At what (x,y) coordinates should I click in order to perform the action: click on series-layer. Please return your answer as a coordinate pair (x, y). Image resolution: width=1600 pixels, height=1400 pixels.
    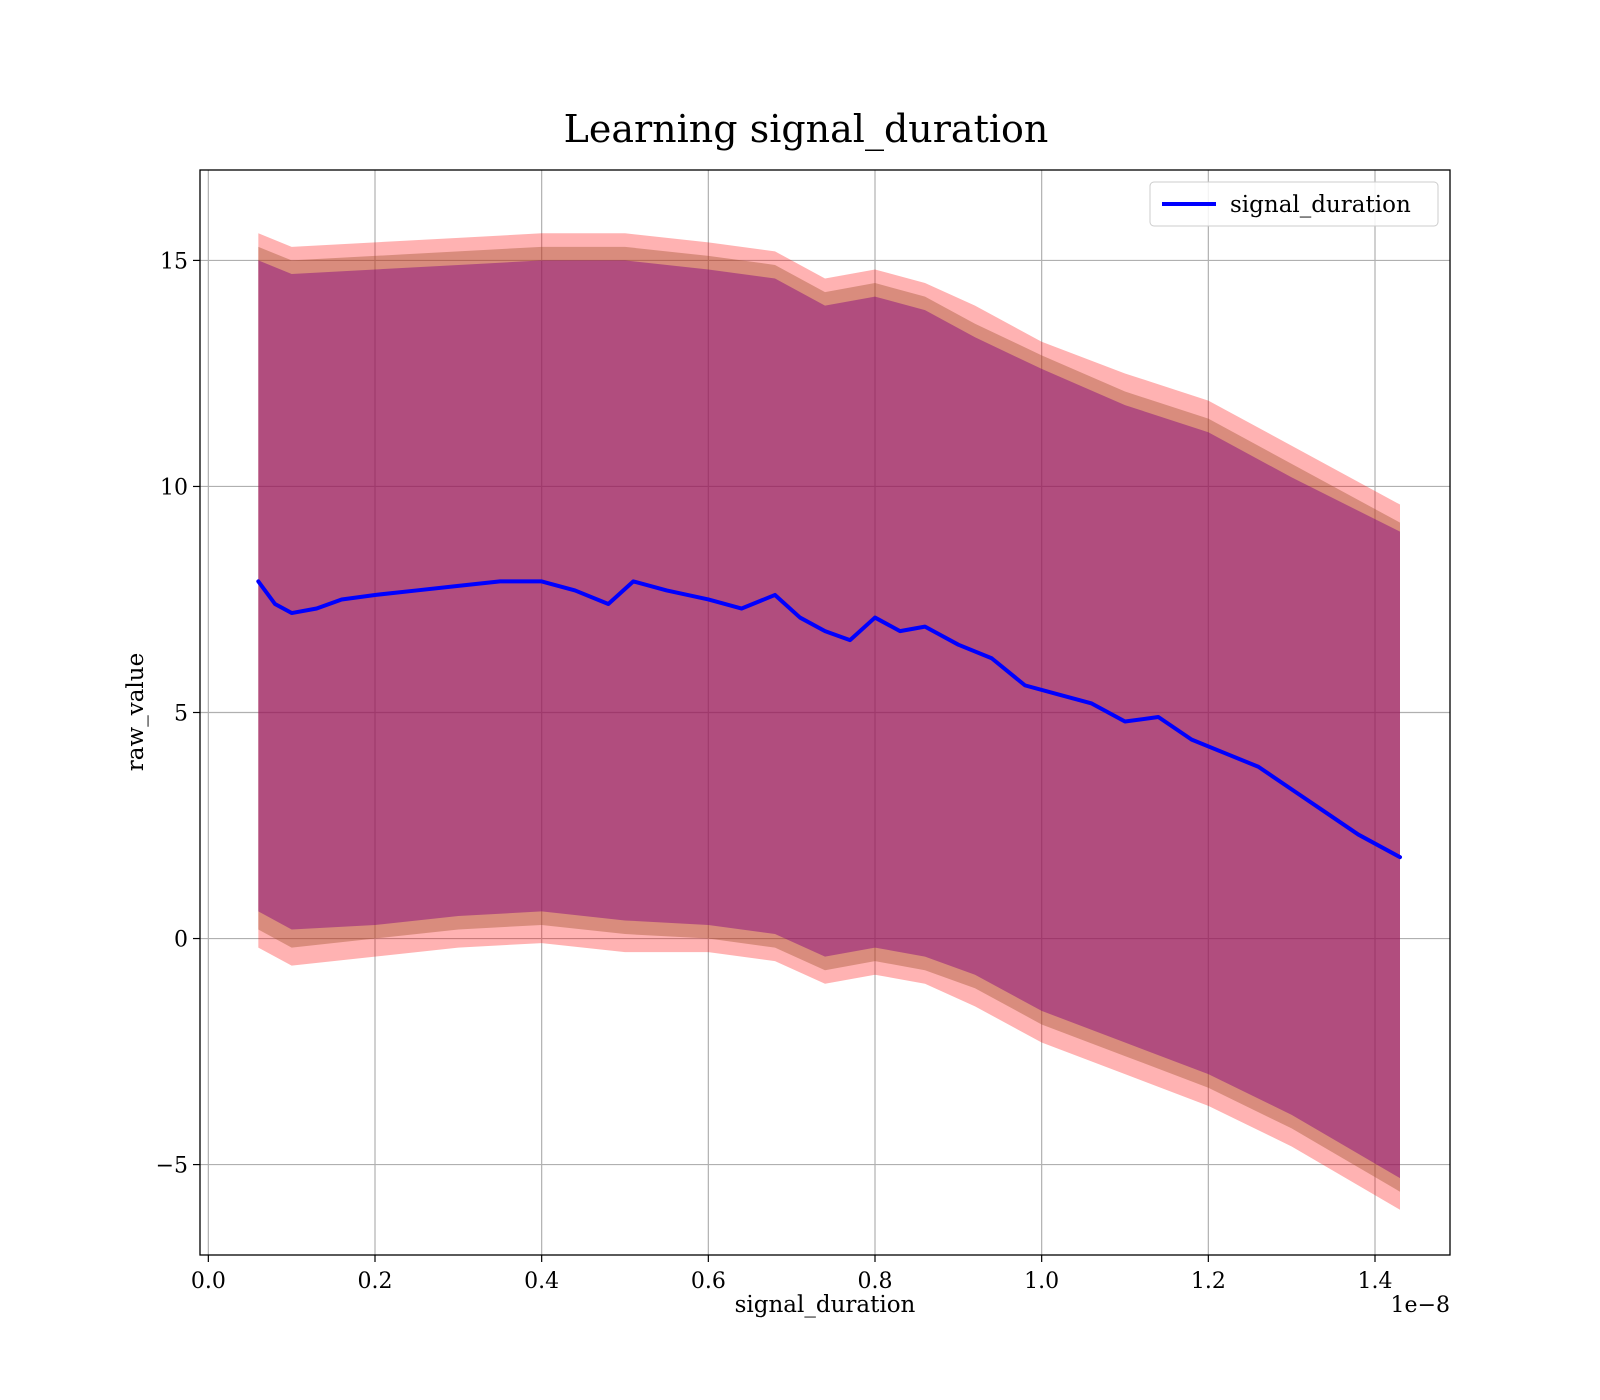
    Looking at the image, I should click on (829, 719).